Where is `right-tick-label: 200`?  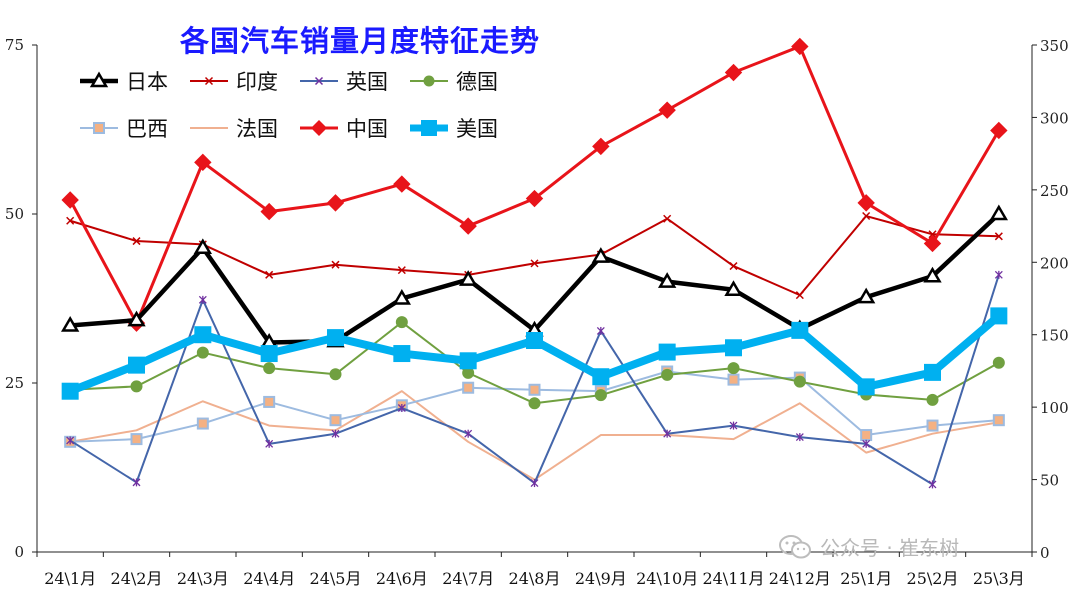 right-tick-label: 200 is located at coordinates (1054, 263).